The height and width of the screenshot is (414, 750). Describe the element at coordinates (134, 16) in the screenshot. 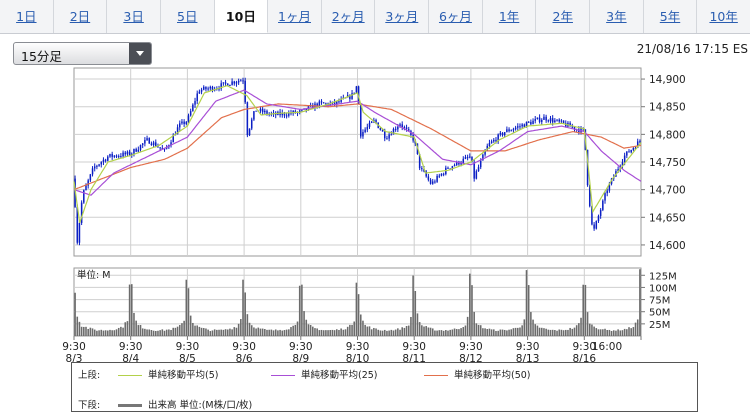

I see `tab-3d: 3日` at that location.